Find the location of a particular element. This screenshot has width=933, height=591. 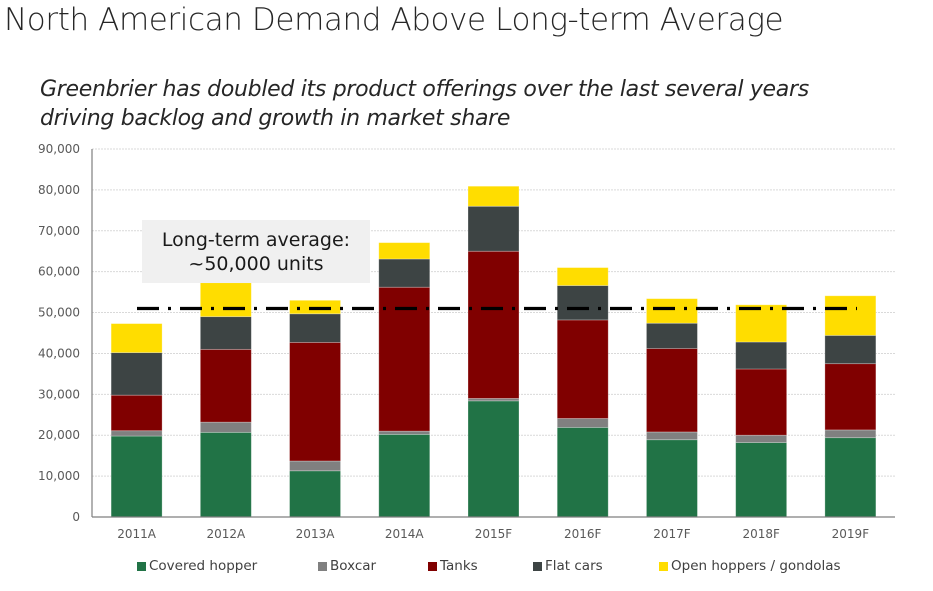

x-tick-label: 2013A is located at coordinates (316, 534).